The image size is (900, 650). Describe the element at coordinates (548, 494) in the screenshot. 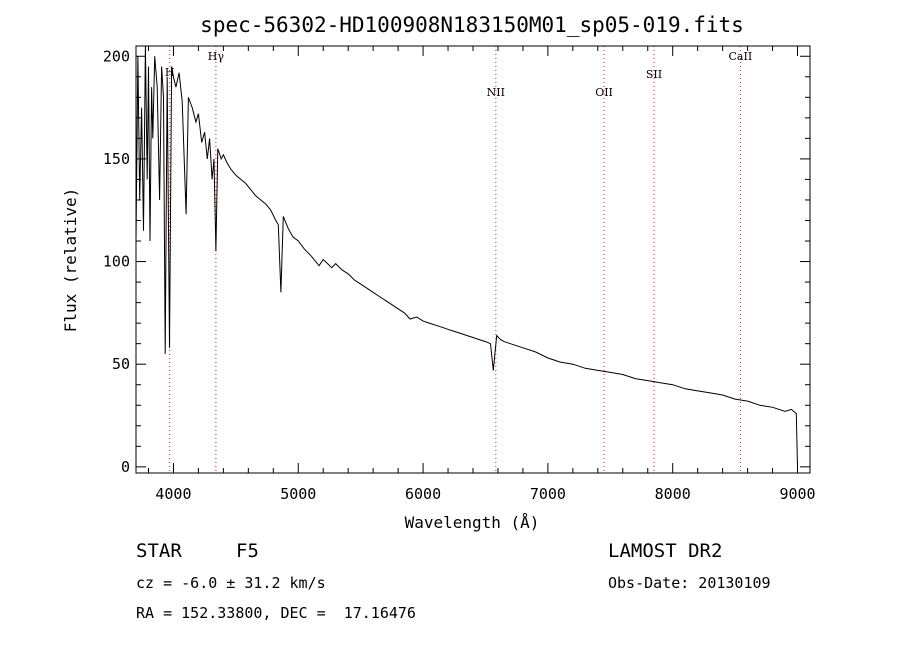

I see `x-tick-label: 7000` at that location.